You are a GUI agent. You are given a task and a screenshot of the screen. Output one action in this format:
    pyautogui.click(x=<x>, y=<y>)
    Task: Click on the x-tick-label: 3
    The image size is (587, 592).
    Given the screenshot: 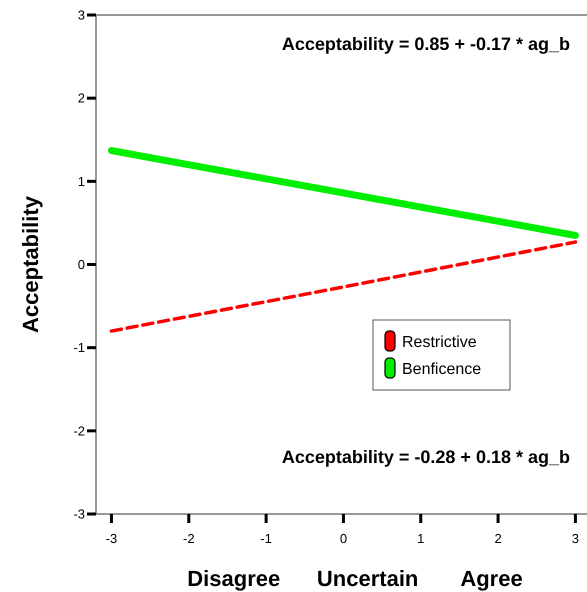 What is the action you would take?
    pyautogui.click(x=576, y=538)
    